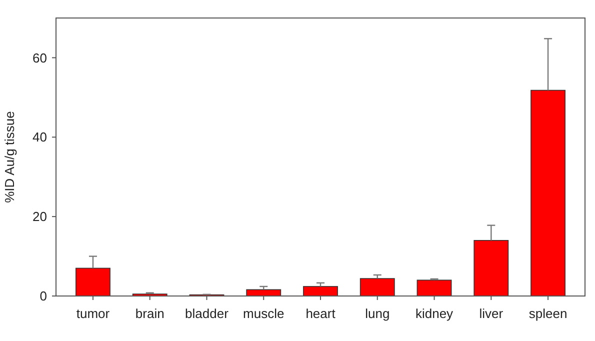 Image resolution: width=595 pixels, height=341 pixels. What do you see at coordinates (377, 313) in the screenshot?
I see `x-tick-label: lung` at bounding box center [377, 313].